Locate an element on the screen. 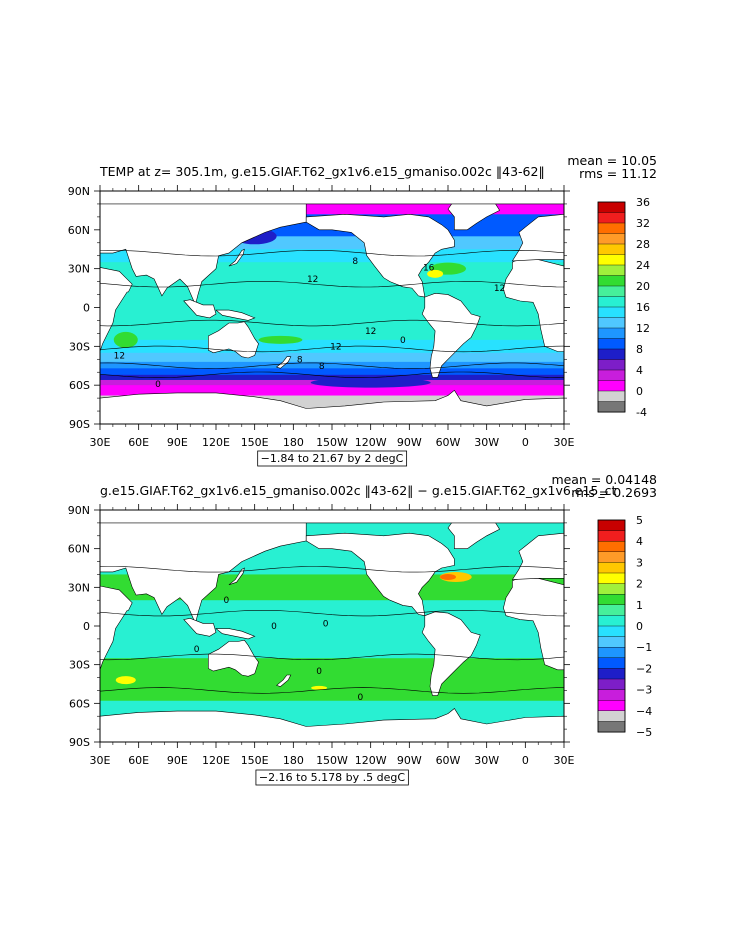 Image resolution: width=733 pixels, height=945 pixels. contour-label-8: 8 is located at coordinates (322, 367).